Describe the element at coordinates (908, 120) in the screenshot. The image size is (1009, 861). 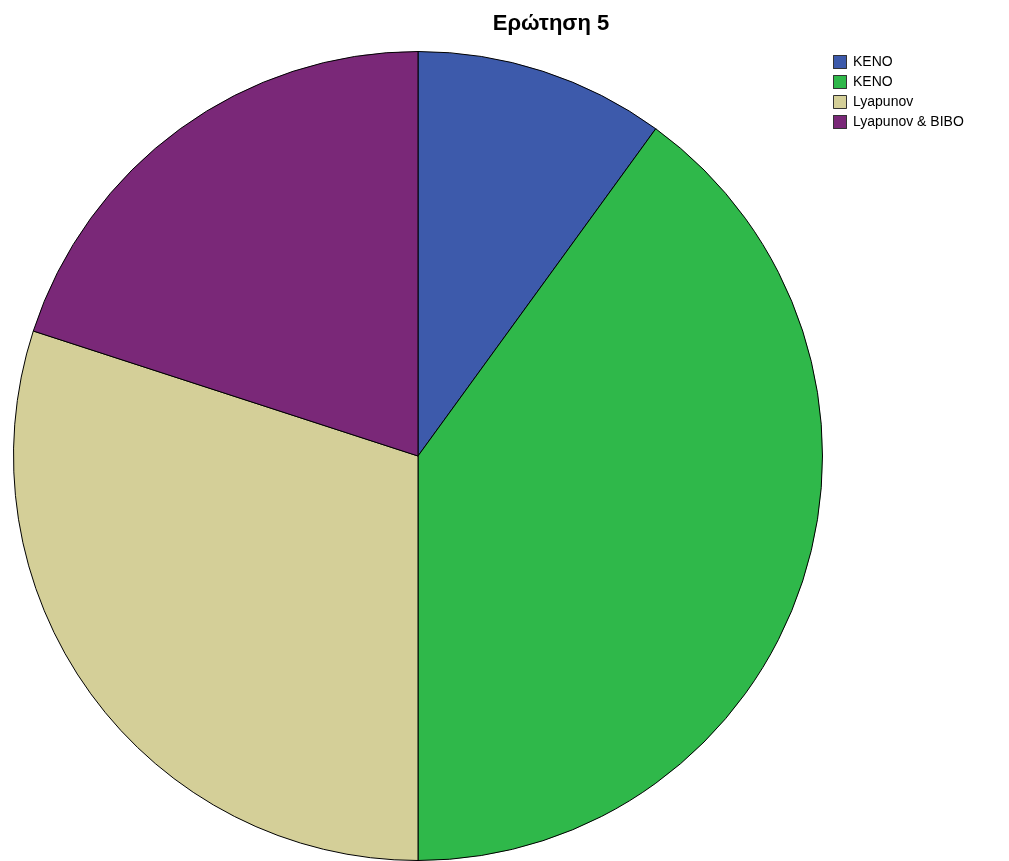
I see `legend-label: Lyapunov & BIBO` at that location.